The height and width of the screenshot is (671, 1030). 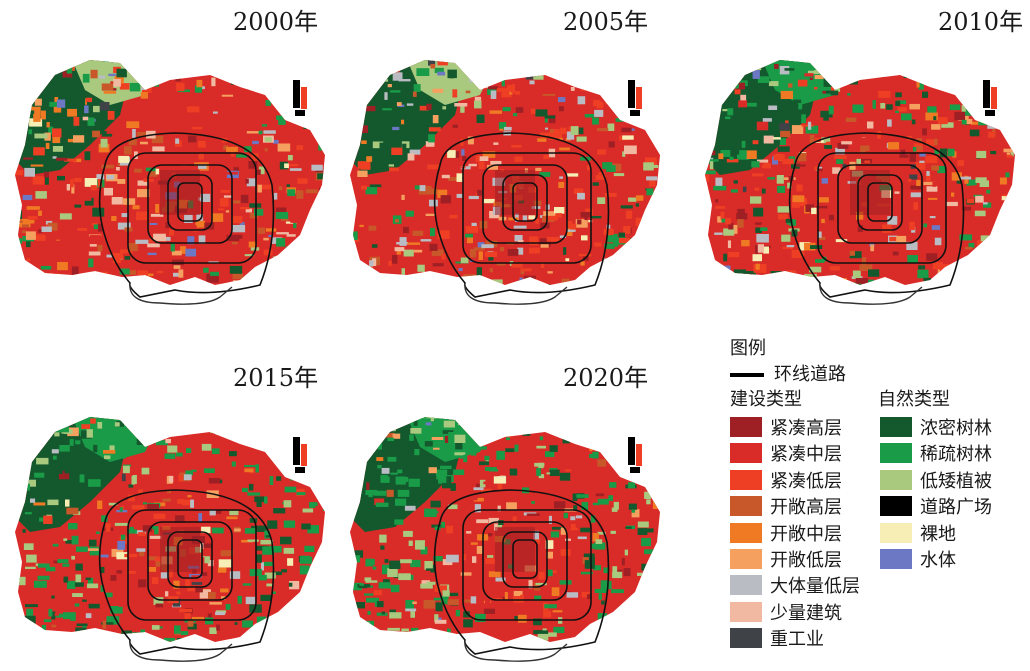 What do you see at coordinates (512, 539) in the screenshot?
I see `map-2020` at bounding box center [512, 539].